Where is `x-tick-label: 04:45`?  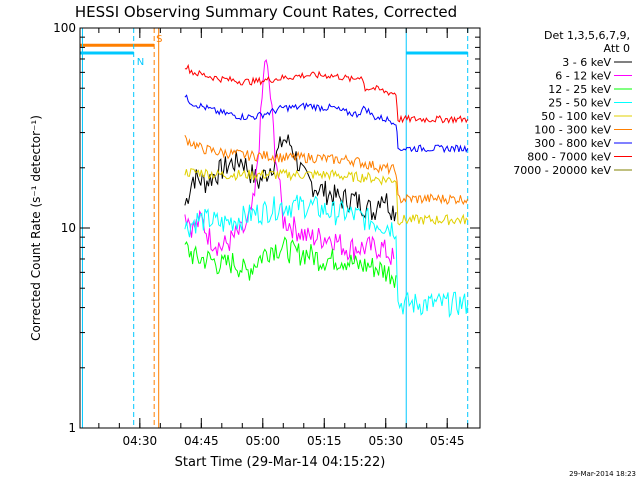
x-tick-label: 04:45 is located at coordinates (201, 441).